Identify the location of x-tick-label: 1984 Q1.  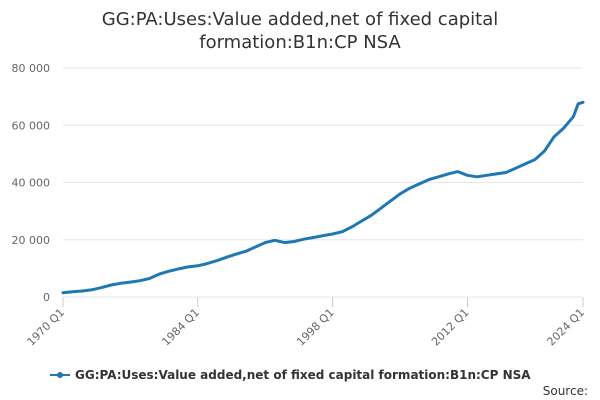
(180, 327).